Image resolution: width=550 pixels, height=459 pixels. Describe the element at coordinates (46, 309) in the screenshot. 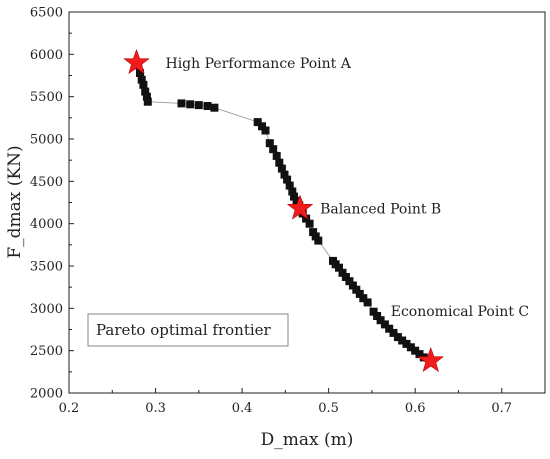

I see `y-tick-label: 3000` at that location.